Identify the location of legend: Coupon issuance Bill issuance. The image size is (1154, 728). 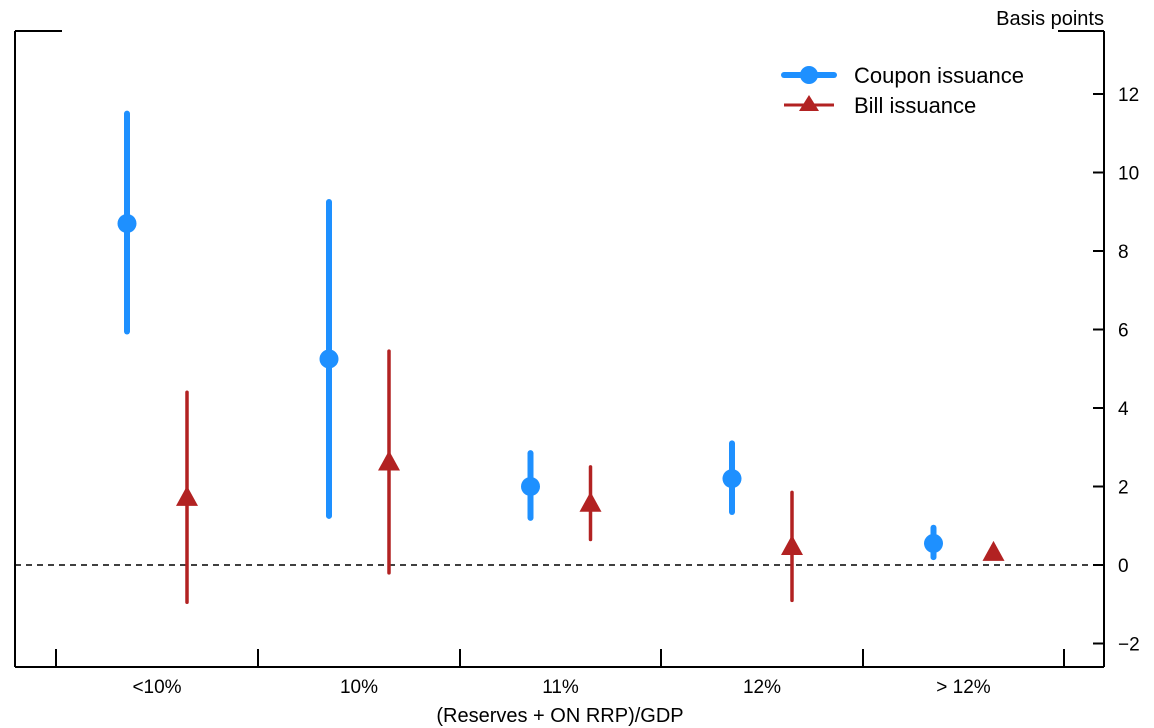
(902, 90).